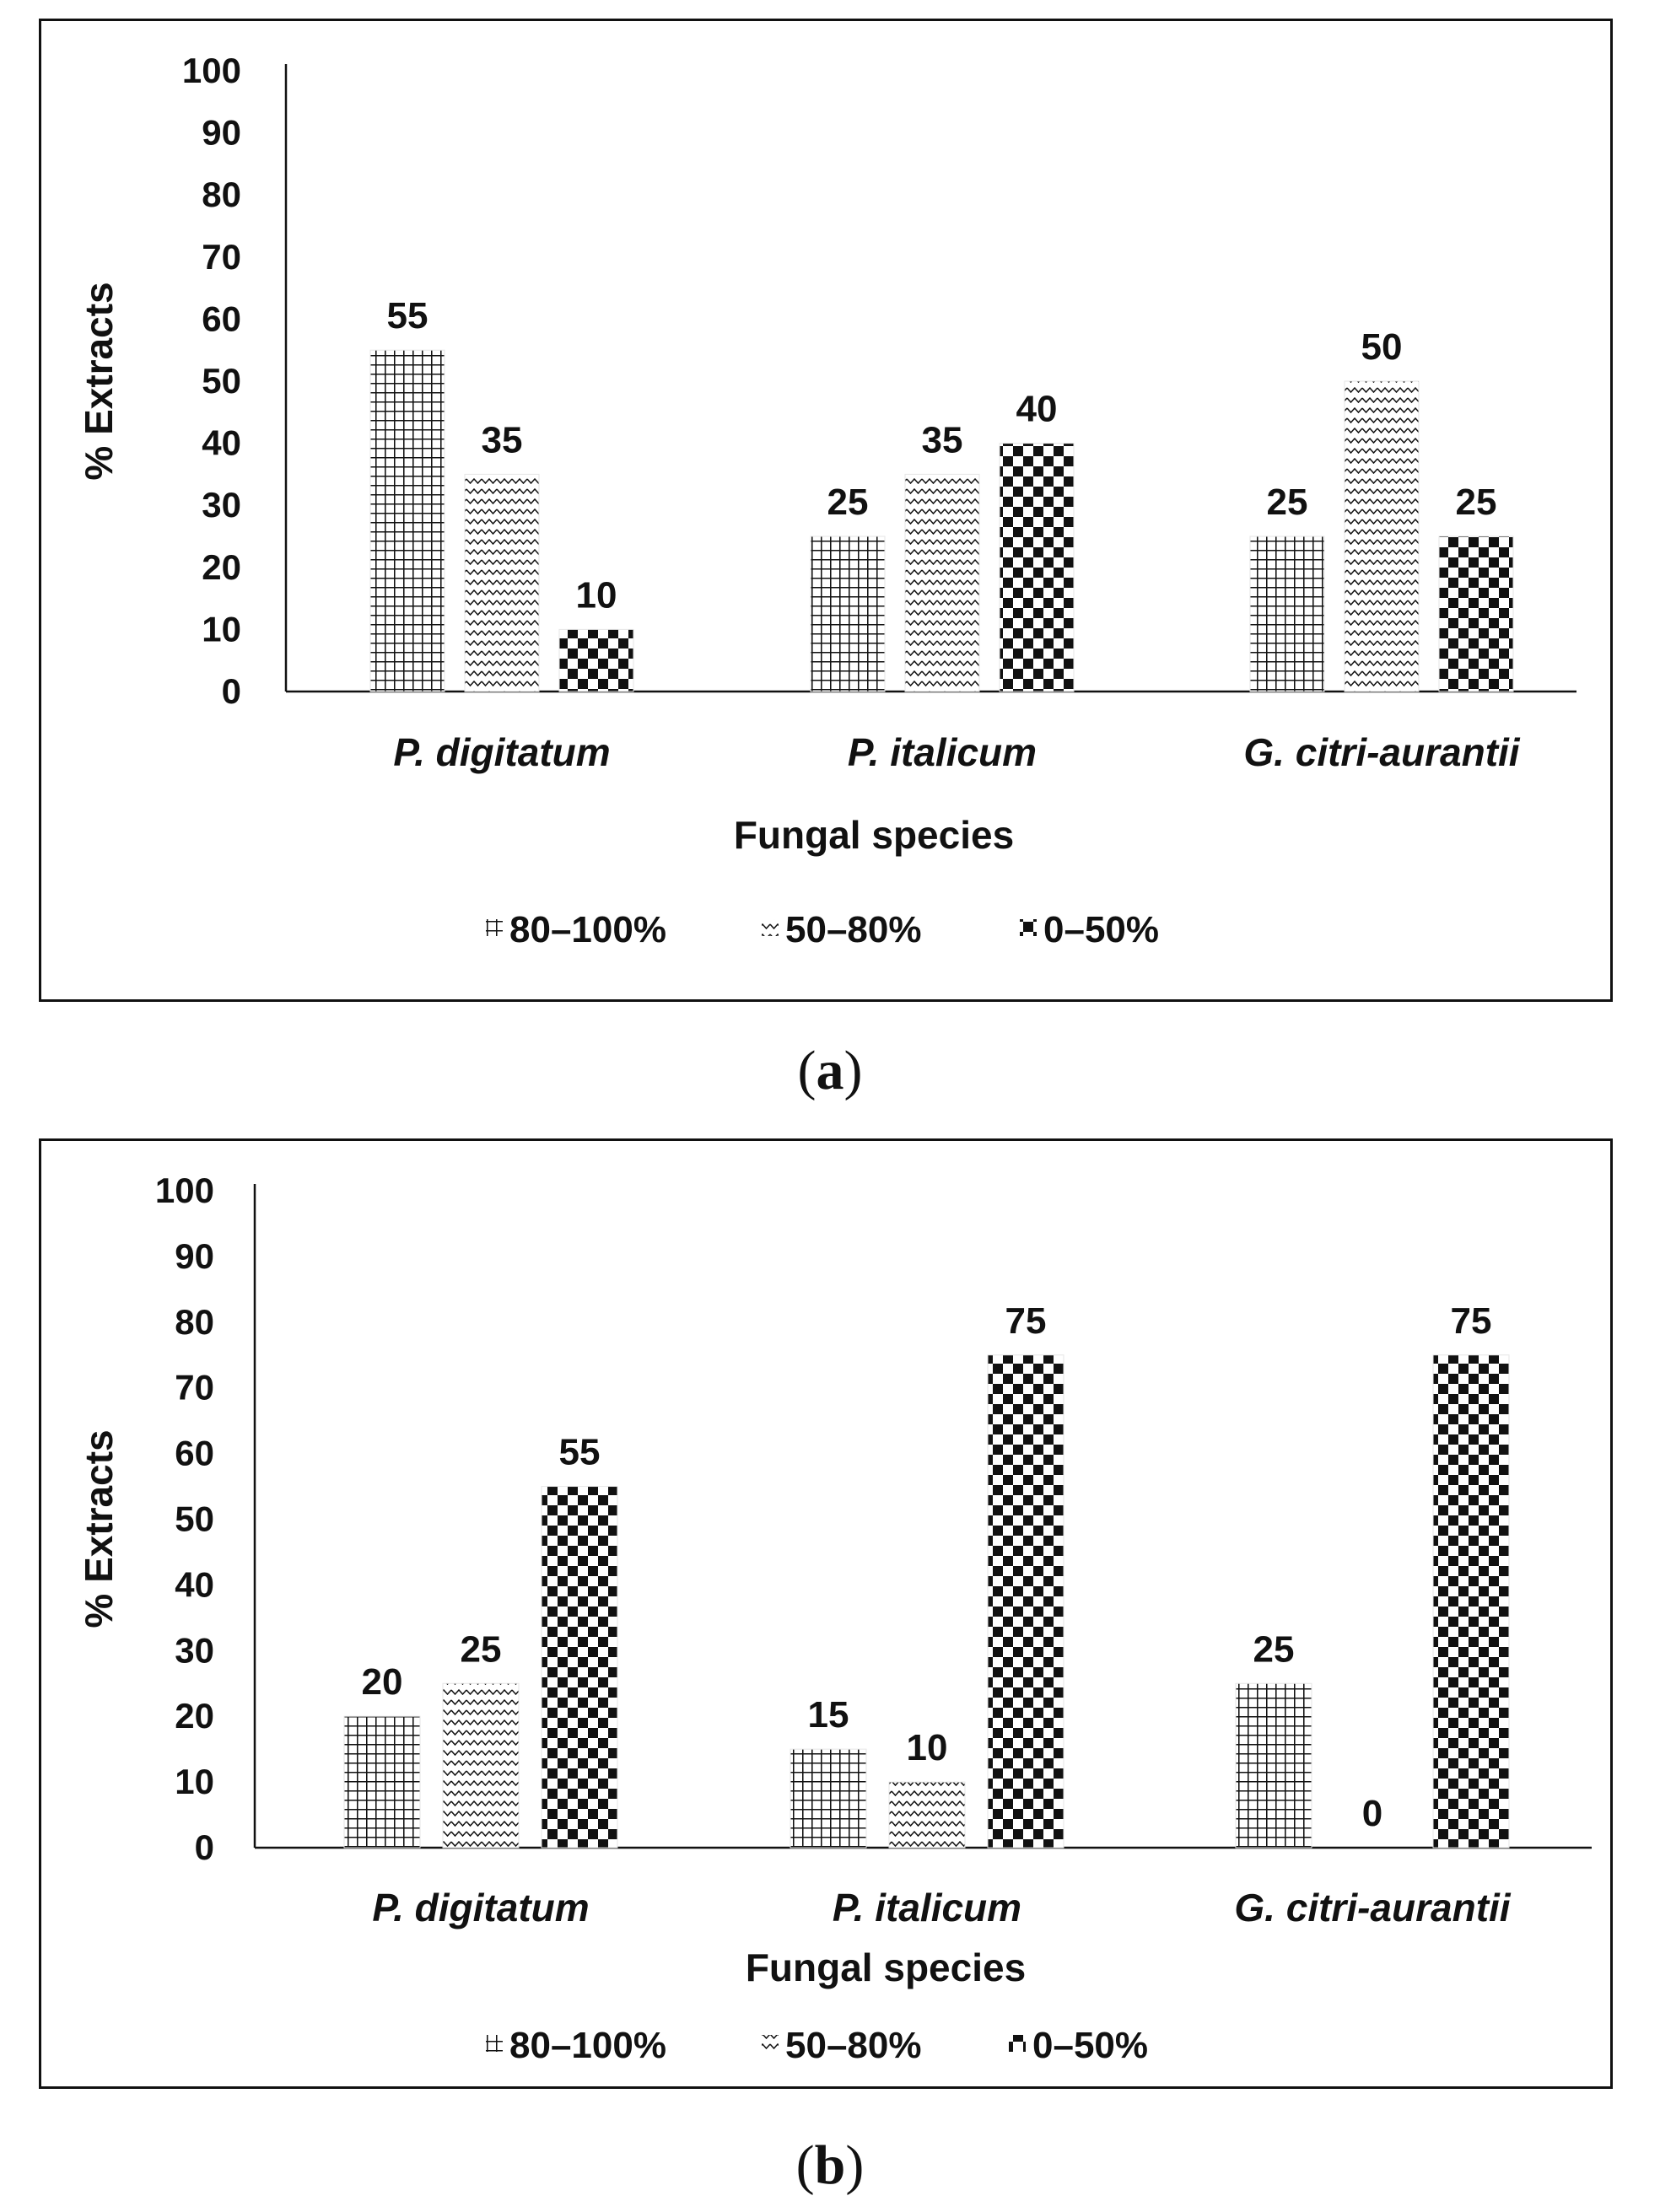  I want to click on bar-value-label: 50, so click(1382, 347).